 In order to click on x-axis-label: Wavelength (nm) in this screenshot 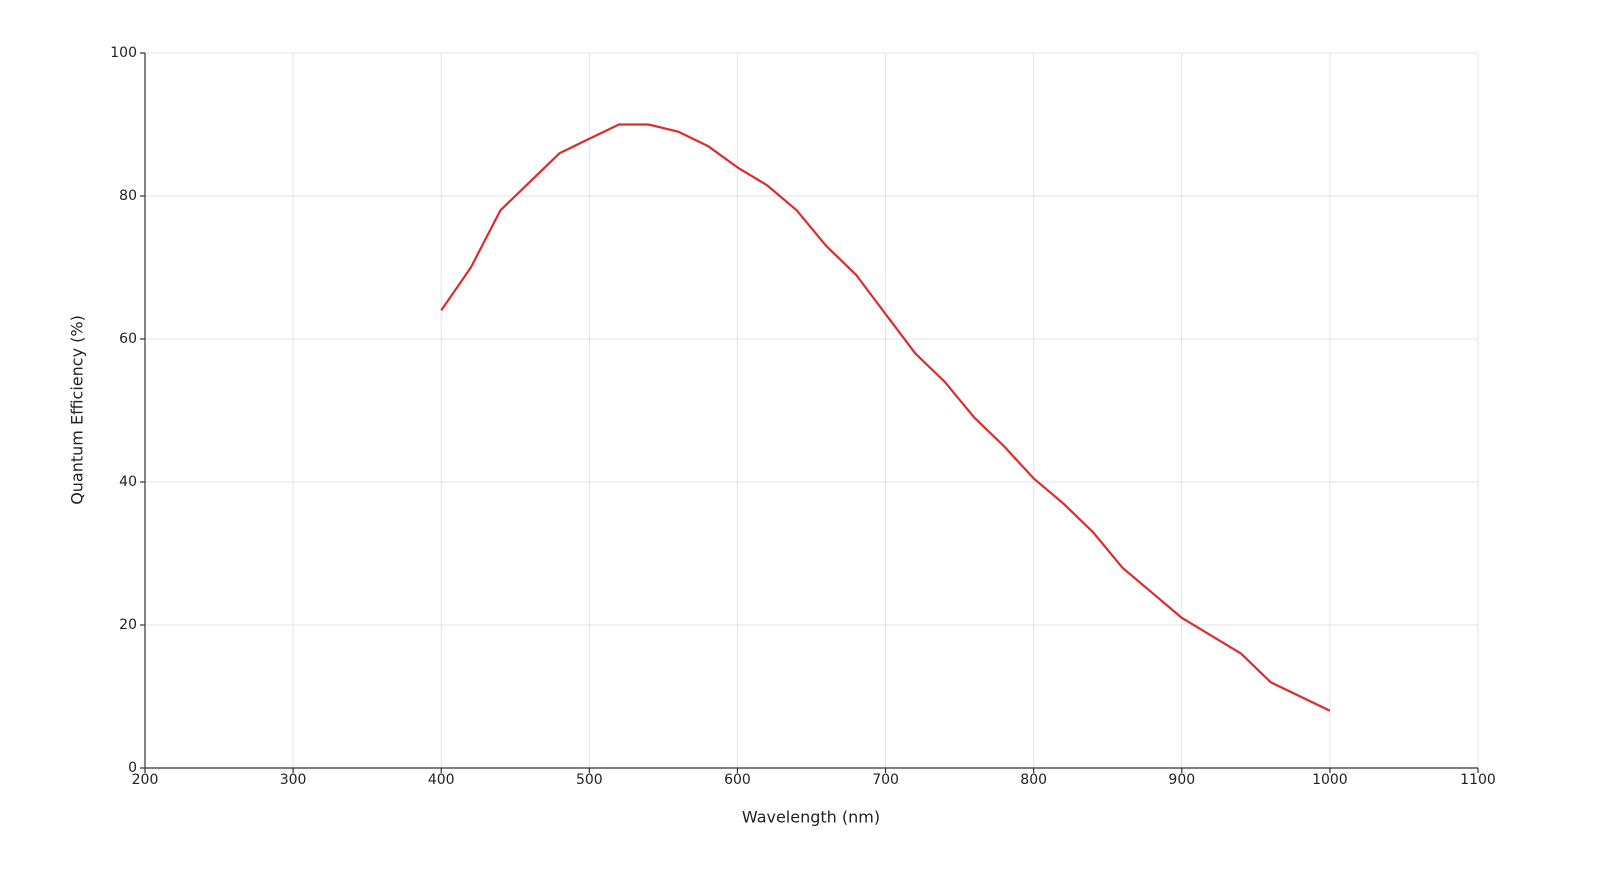, I will do `click(811, 817)`.